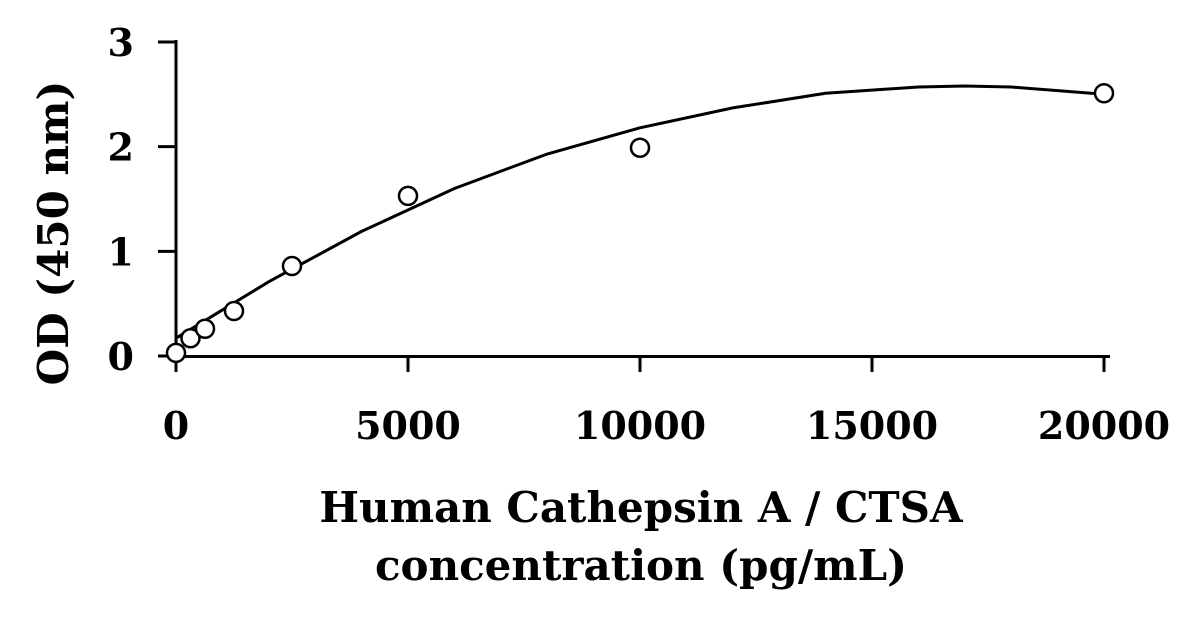  What do you see at coordinates (872, 425) in the screenshot?
I see `x-tick-label: 15000` at bounding box center [872, 425].